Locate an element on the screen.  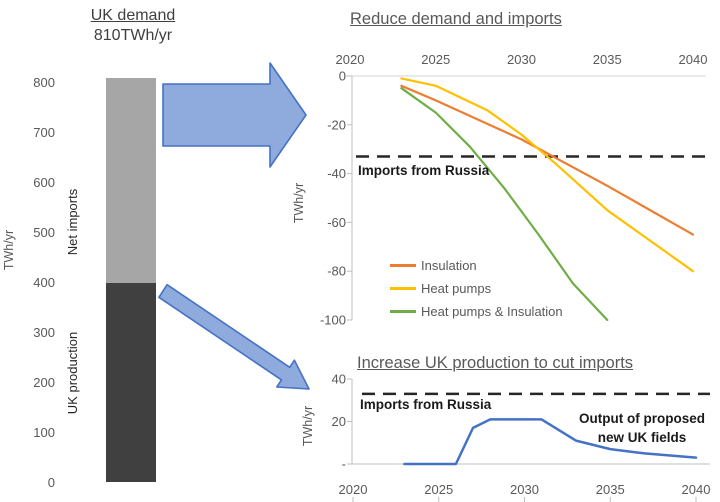
imports-from-russia-label-top: Imports from Russia is located at coordinates (424, 170).